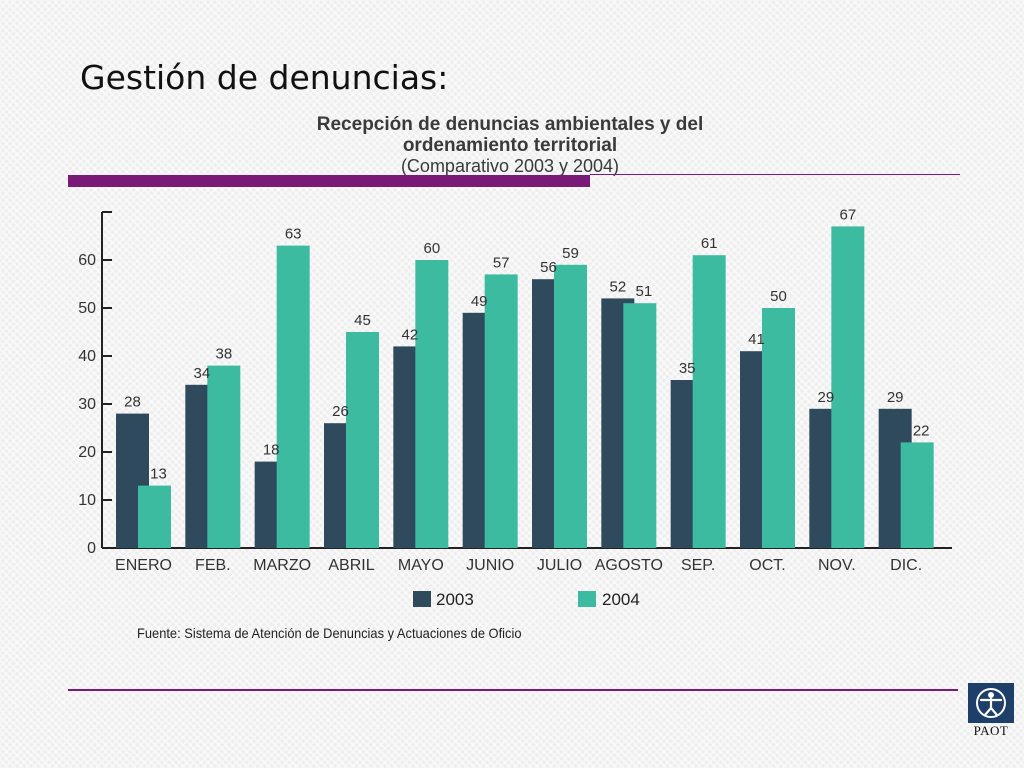 The width and height of the screenshot is (1024, 768). I want to click on legend-swatch-2004, so click(587, 599).